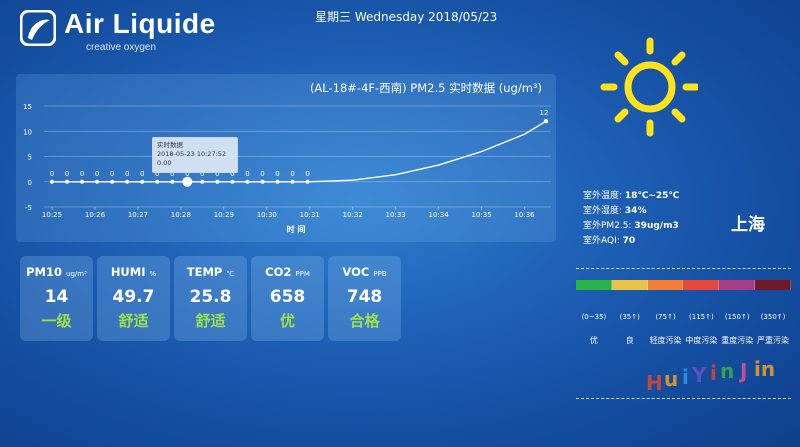 The image size is (800, 447). I want to click on tooltip-time: 2018-05-23 10:27:52, so click(192, 154).